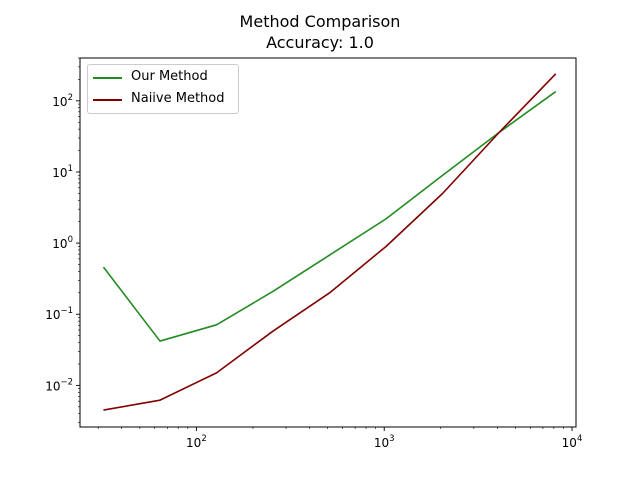 Image resolution: width=640 pixels, height=480 pixels. I want to click on y-tick-label: 10⁻¹, so click(59, 314).